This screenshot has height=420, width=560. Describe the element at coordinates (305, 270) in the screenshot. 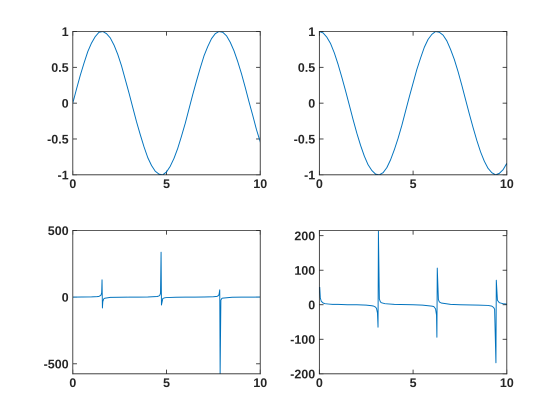

I see `y-tick-label: 100` at that location.